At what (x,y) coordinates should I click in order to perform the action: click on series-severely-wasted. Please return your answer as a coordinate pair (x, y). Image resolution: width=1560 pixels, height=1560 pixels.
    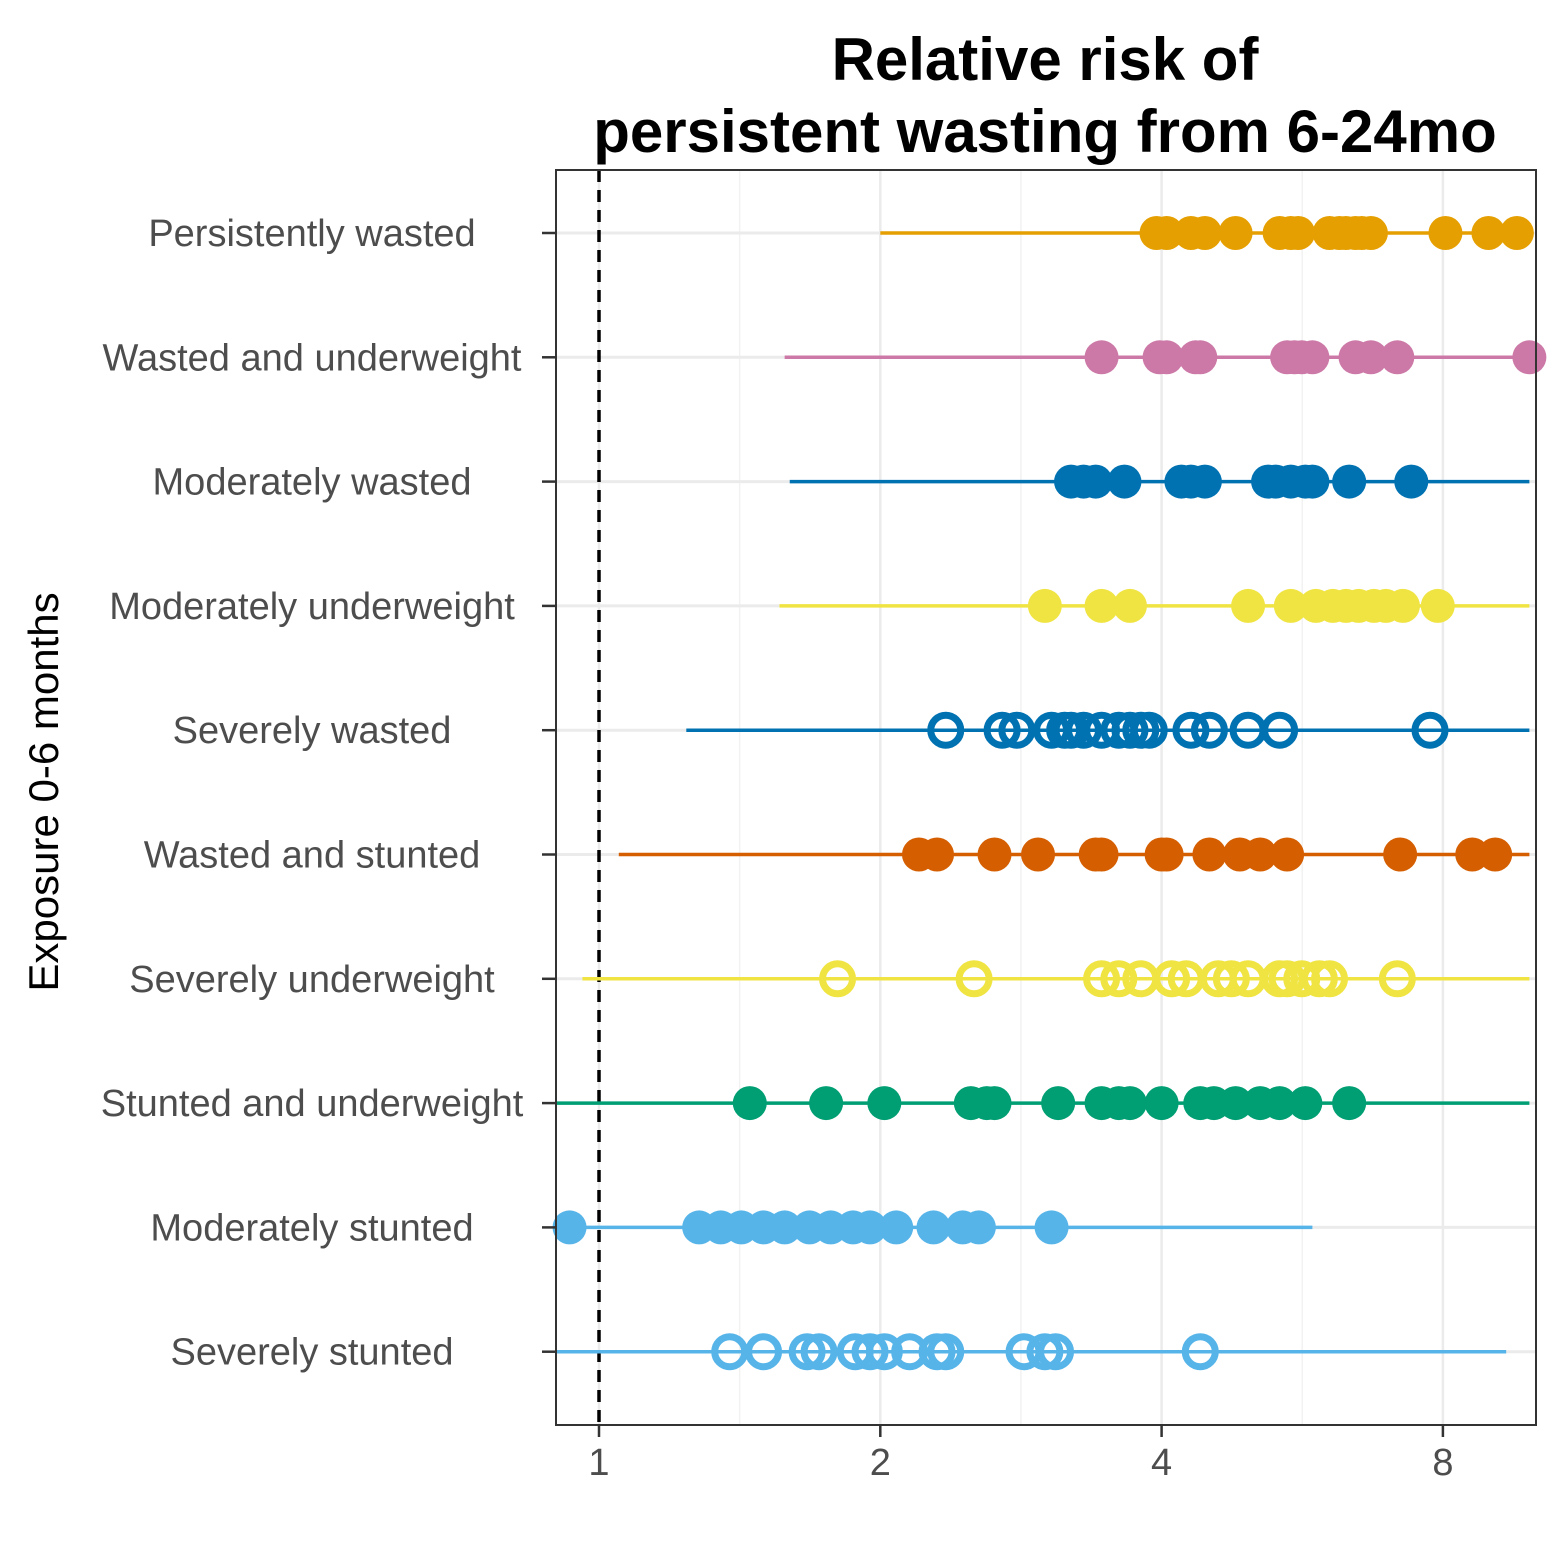
    Looking at the image, I should click on (1108, 730).